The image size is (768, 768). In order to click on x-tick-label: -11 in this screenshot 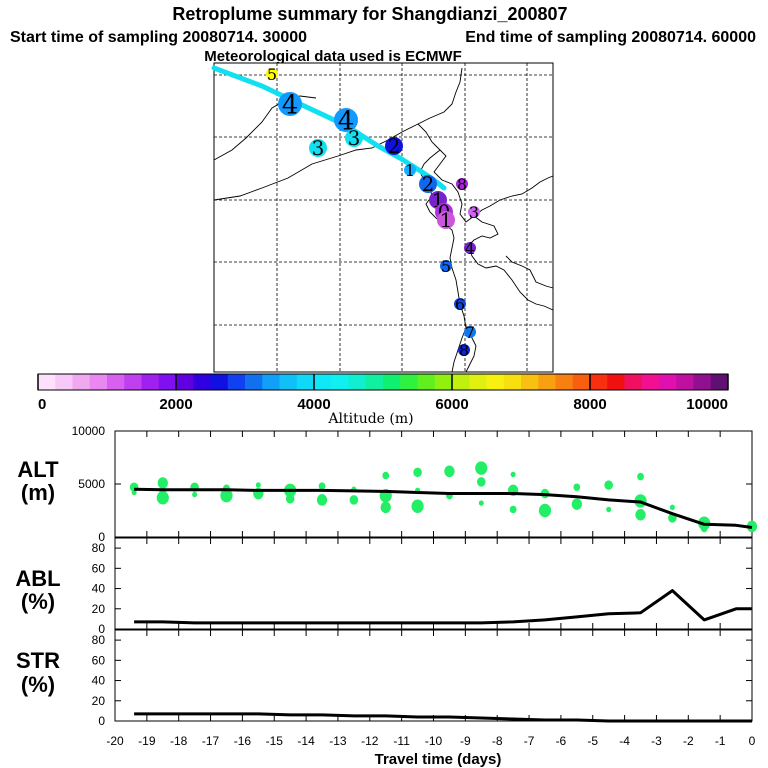, I will do `click(401, 741)`.